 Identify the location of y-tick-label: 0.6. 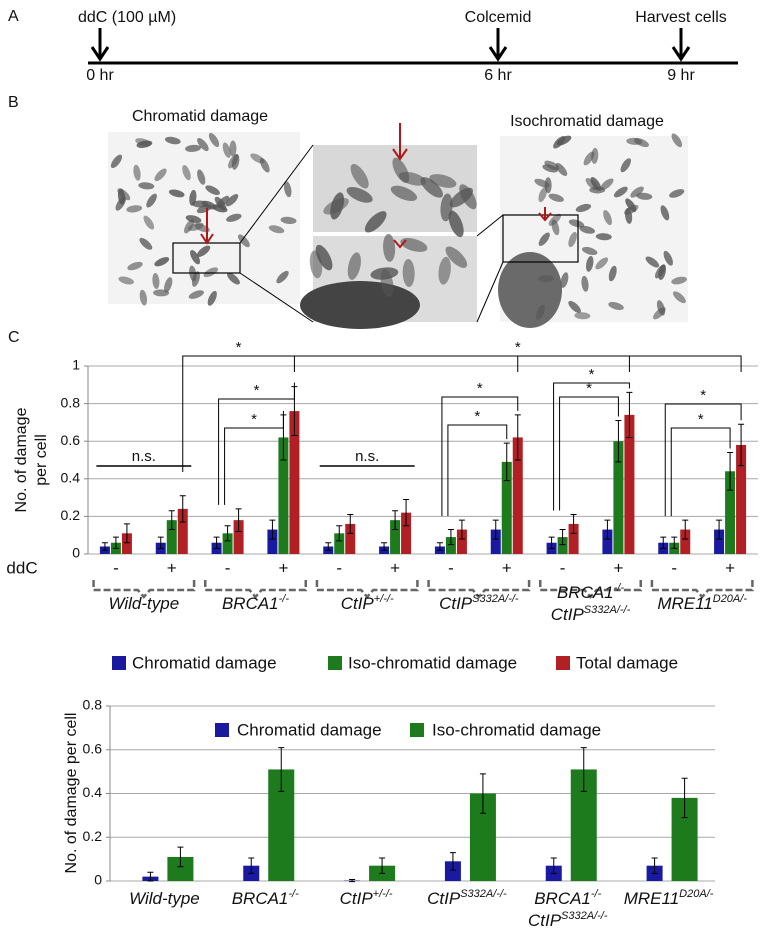
(93, 748).